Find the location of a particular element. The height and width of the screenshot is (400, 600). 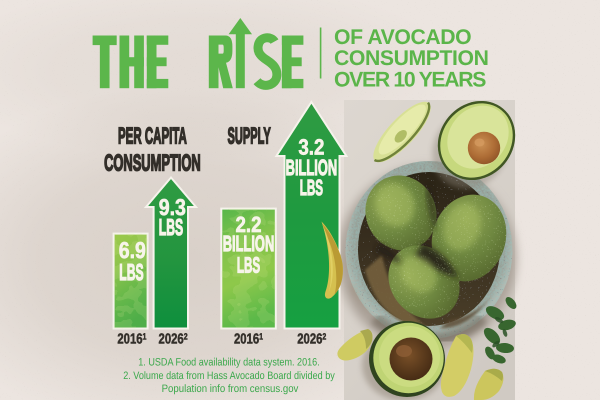

svg-text: SUPPLY is located at coordinates (249, 136).